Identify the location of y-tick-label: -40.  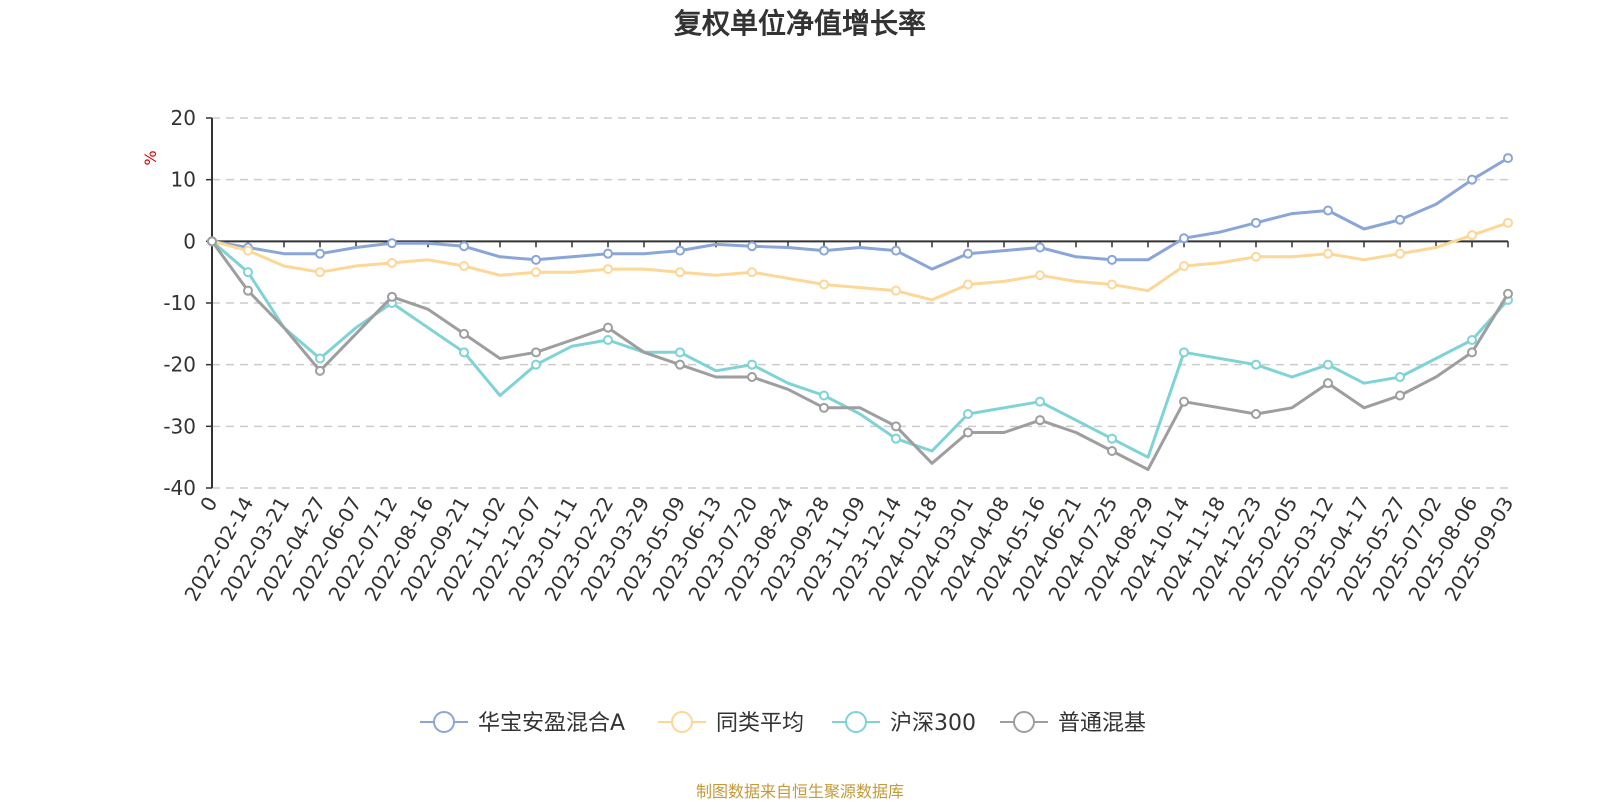
(179, 488).